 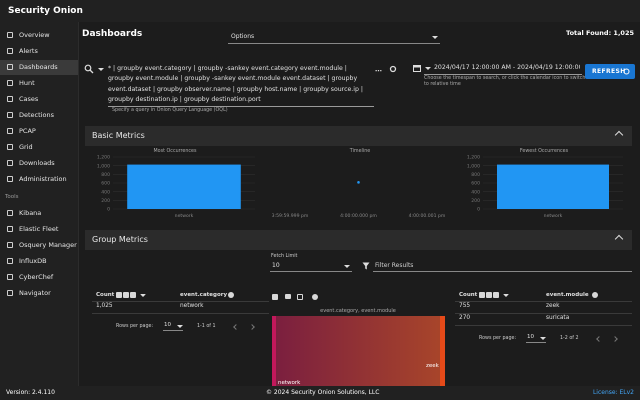 What do you see at coordinates (275, 297) in the screenshot?
I see `table-icon` at bounding box center [275, 297].